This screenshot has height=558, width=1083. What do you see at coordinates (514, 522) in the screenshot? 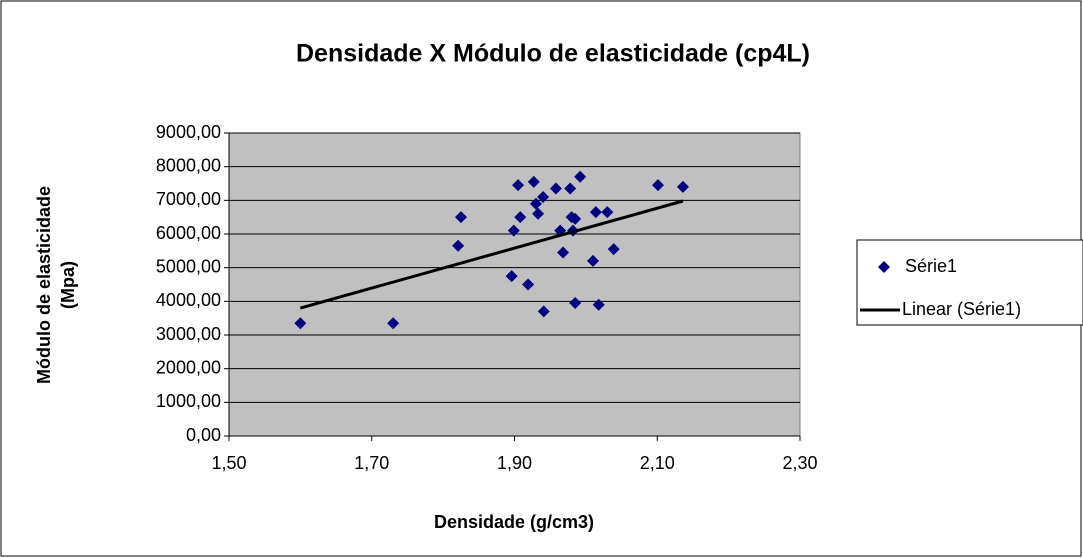
I see `x-axis-label: Densidade (g/cm3)` at bounding box center [514, 522].